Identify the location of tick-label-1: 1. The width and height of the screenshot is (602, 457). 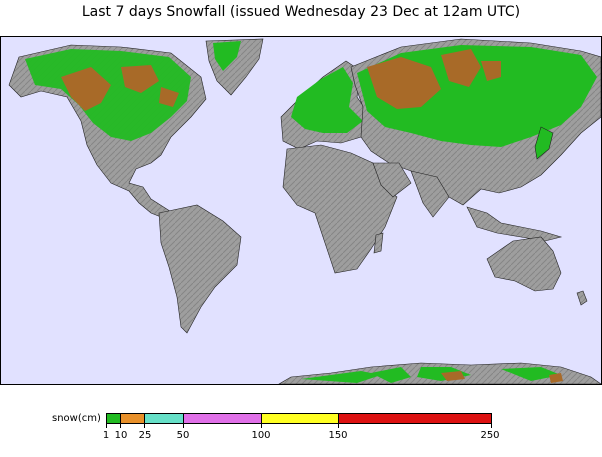
(106, 435).